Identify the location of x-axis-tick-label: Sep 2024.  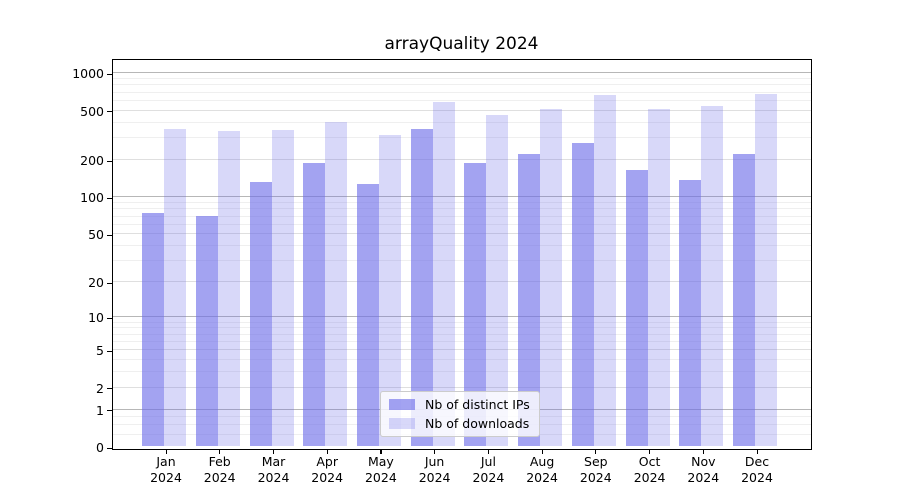
(596, 470).